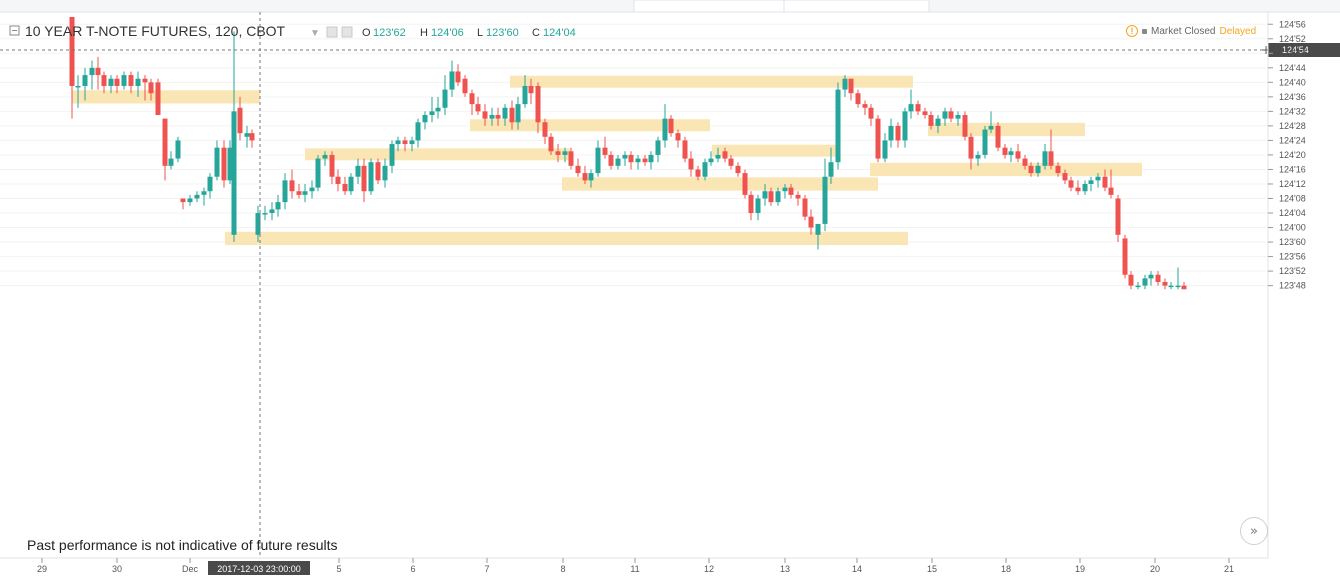 This screenshot has height=588, width=1340. I want to click on warning-icon: !, so click(1132, 31).